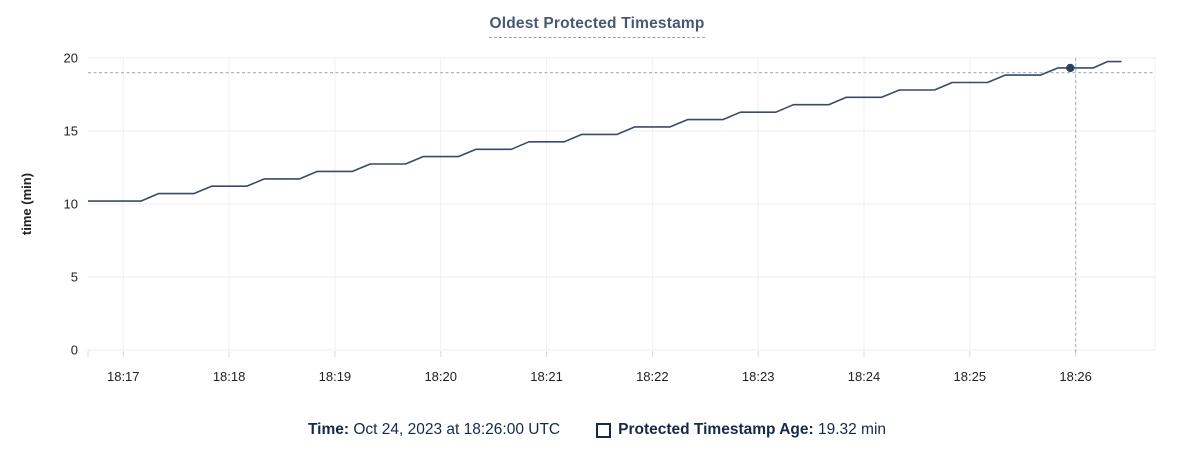 The height and width of the screenshot is (466, 1194). What do you see at coordinates (1075, 376) in the screenshot?
I see `x-tick-label: 18:26` at bounding box center [1075, 376].